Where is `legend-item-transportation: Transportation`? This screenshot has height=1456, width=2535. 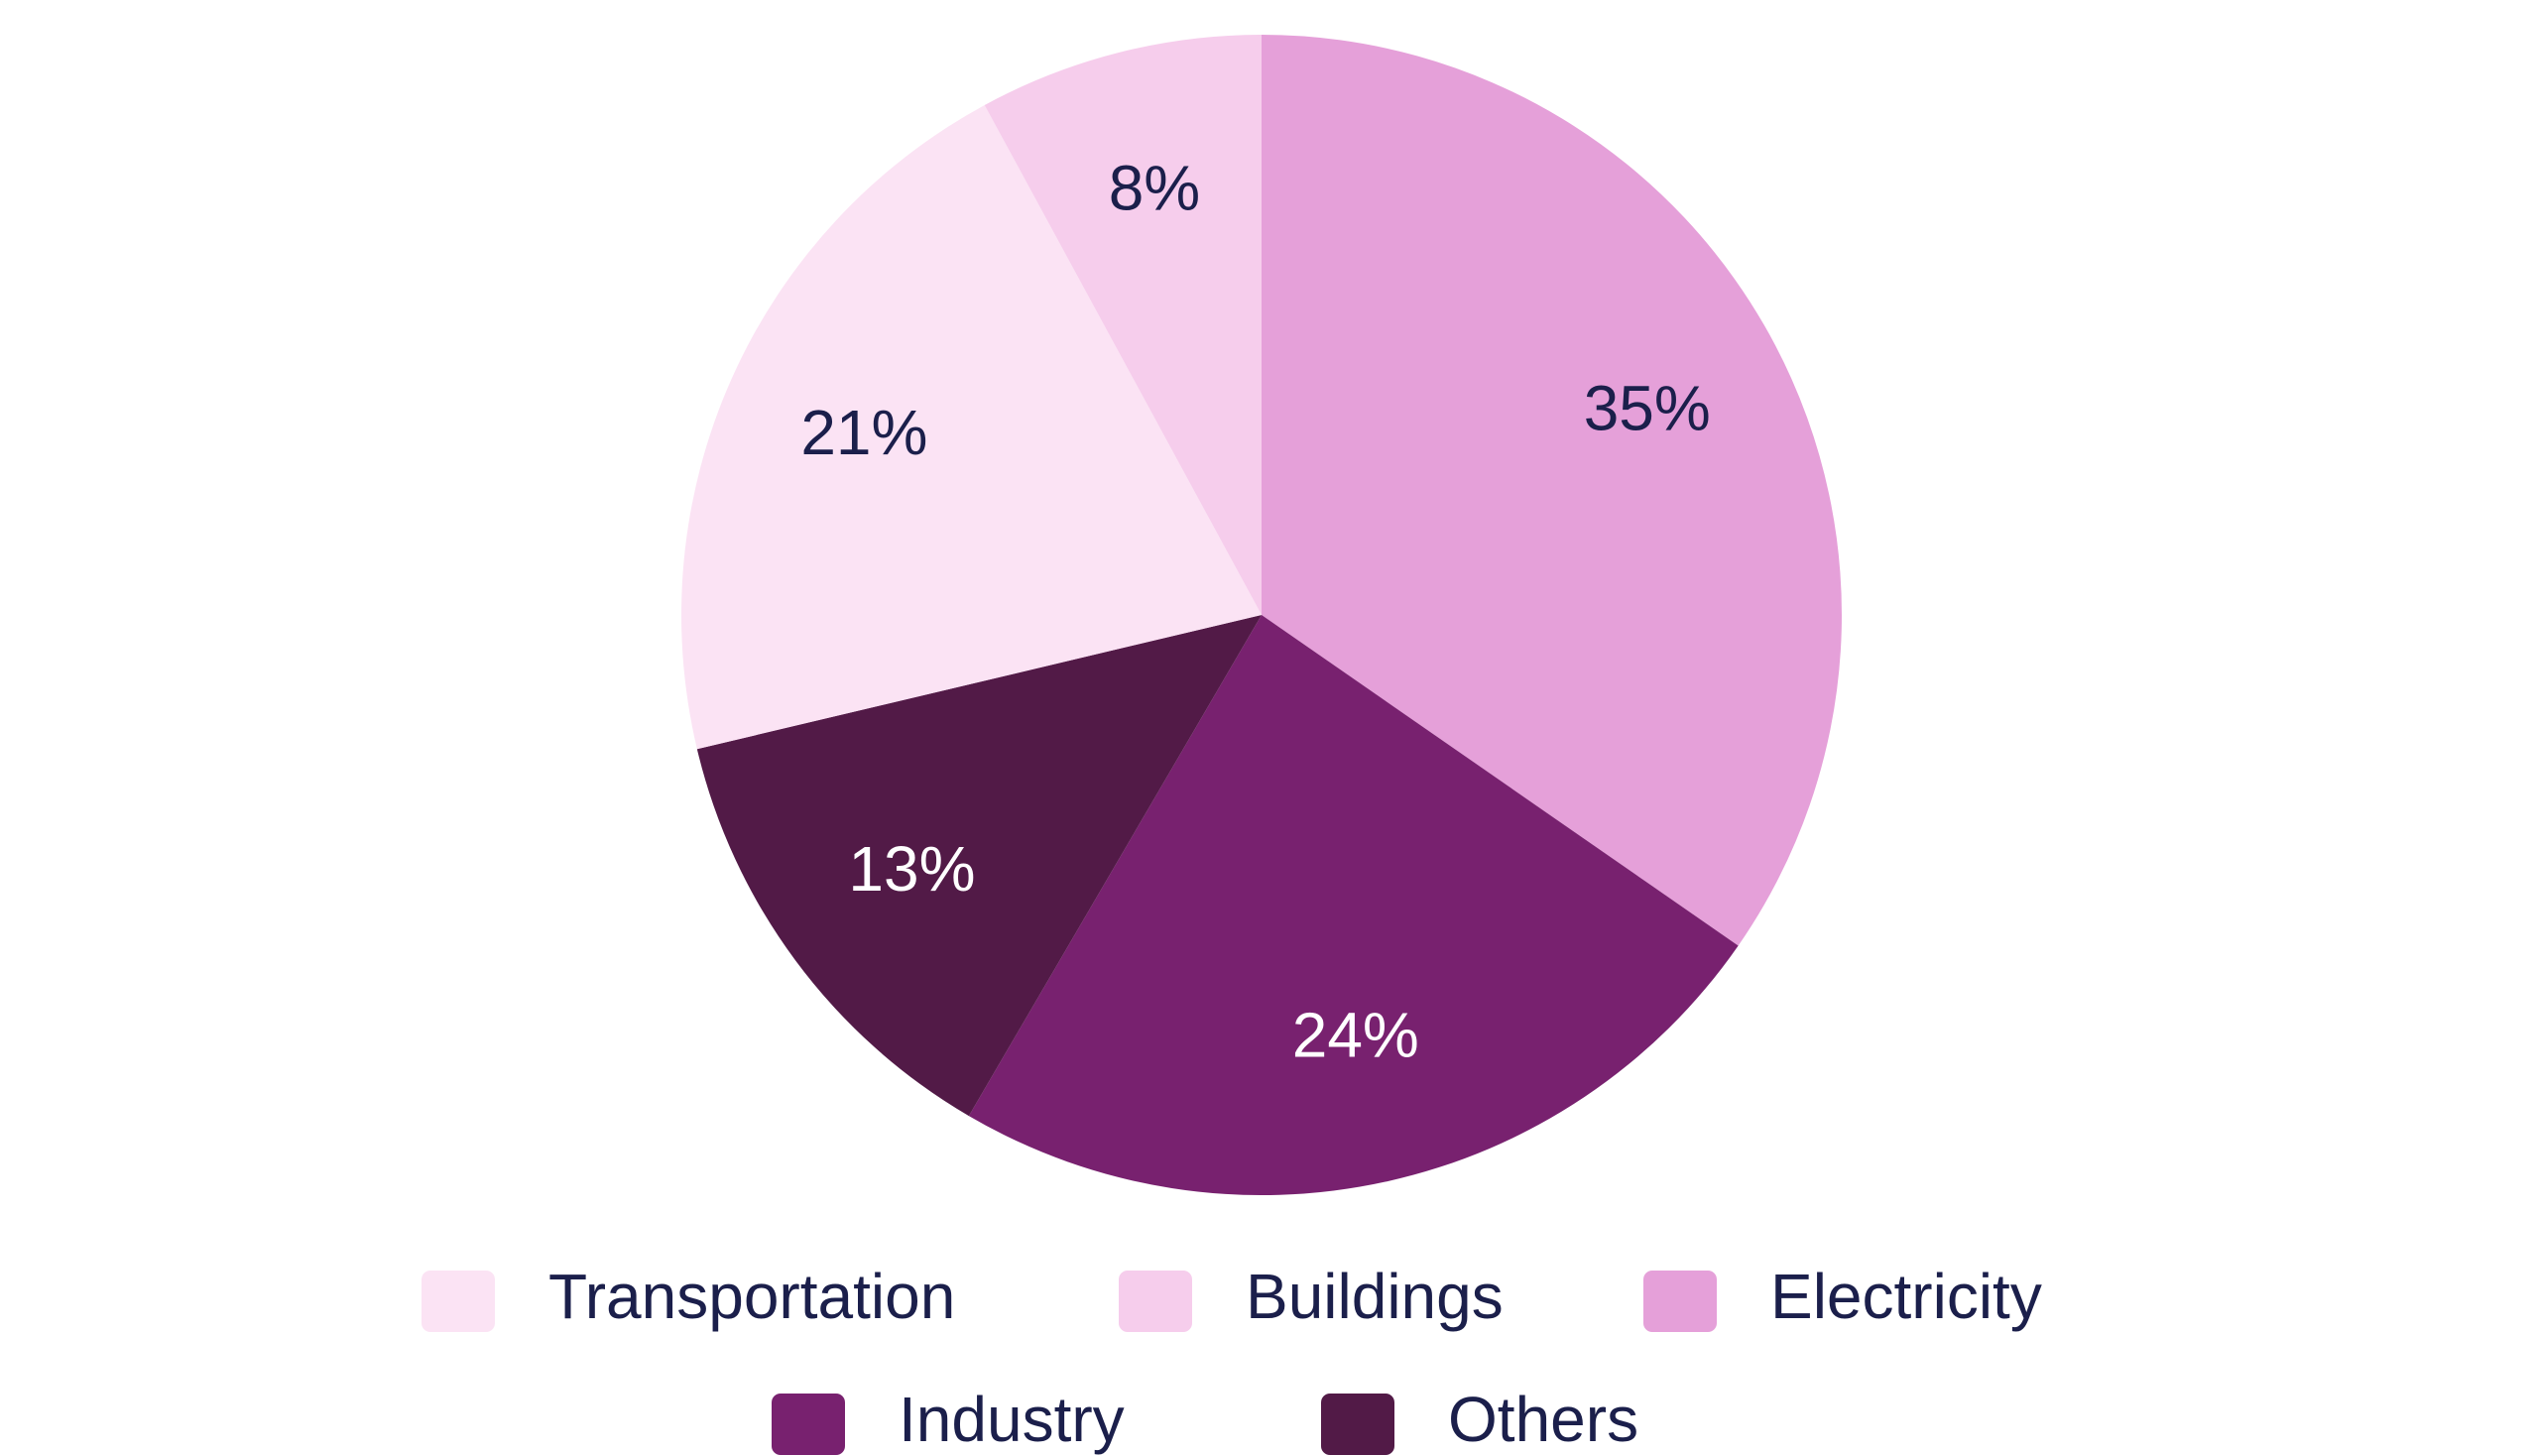
legend-item-transportation: Transportation is located at coordinates (688, 1296).